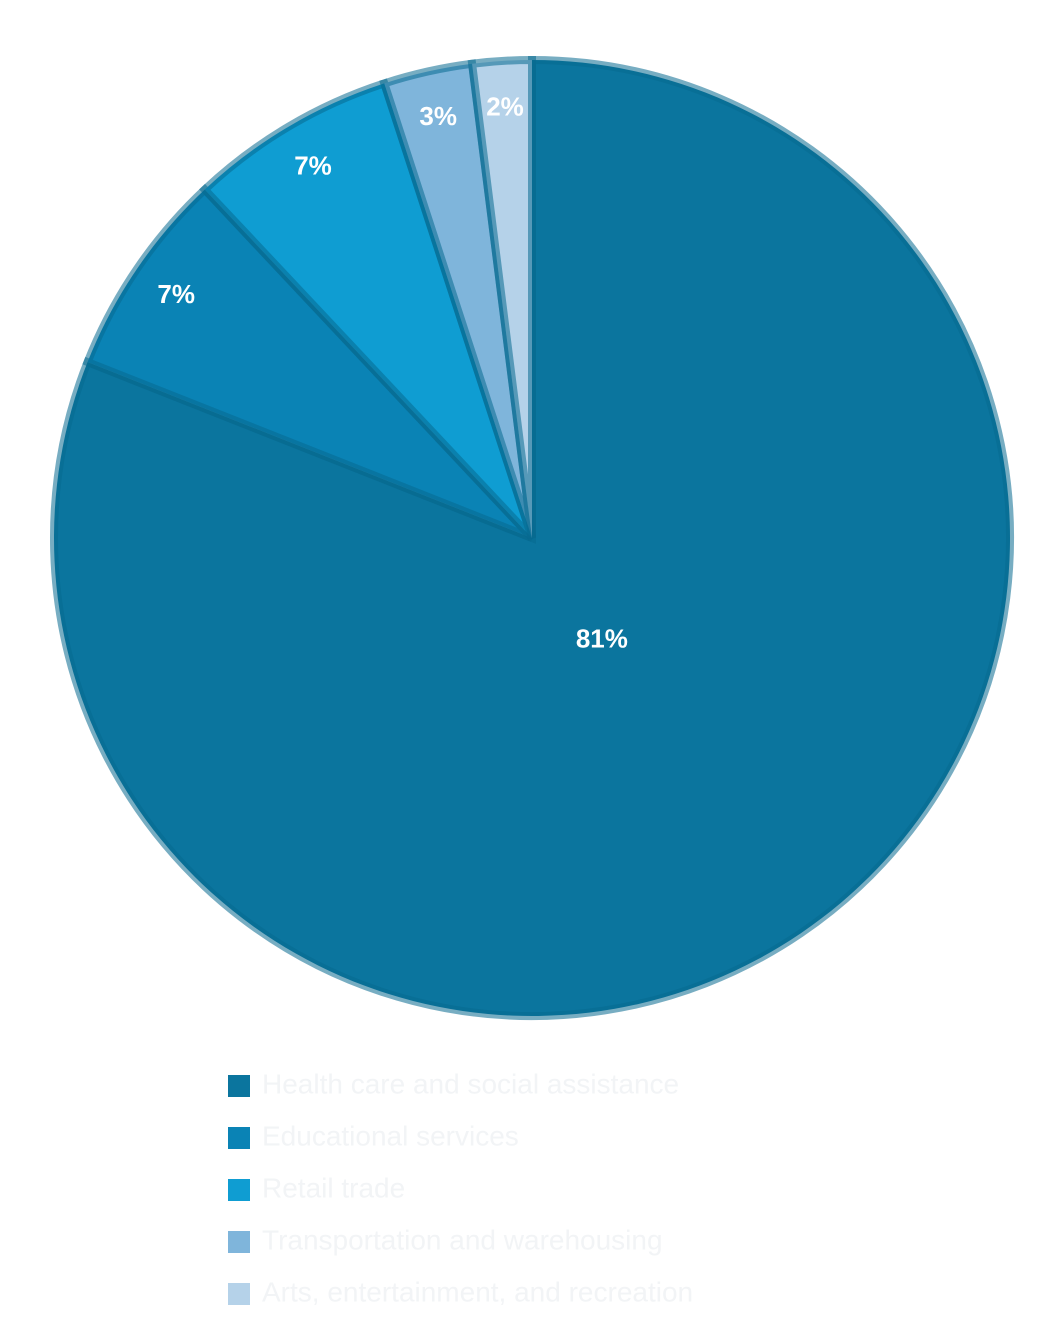 The height and width of the screenshot is (1326, 1052). I want to click on legend-label: Retail trade, so click(333, 1187).